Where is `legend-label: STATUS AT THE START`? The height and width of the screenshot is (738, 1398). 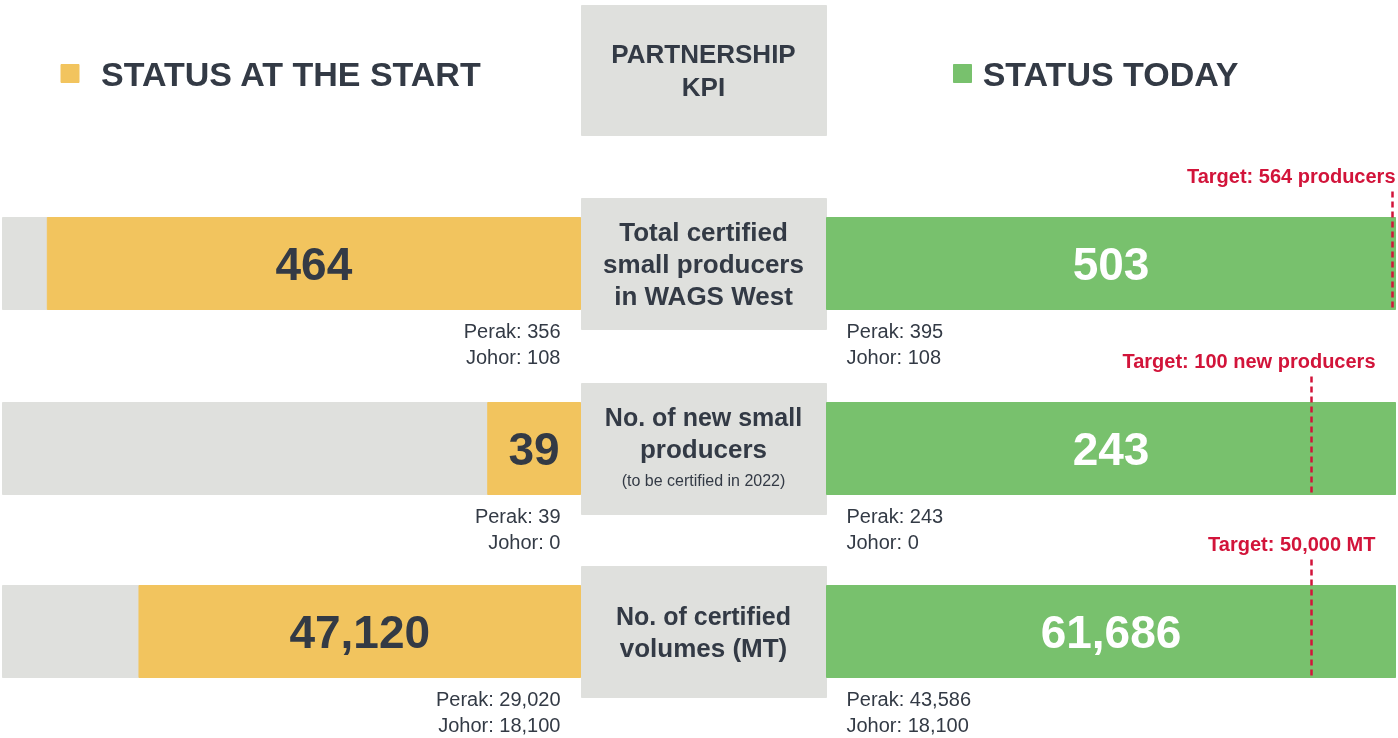 legend-label: STATUS AT THE START is located at coordinates (291, 73).